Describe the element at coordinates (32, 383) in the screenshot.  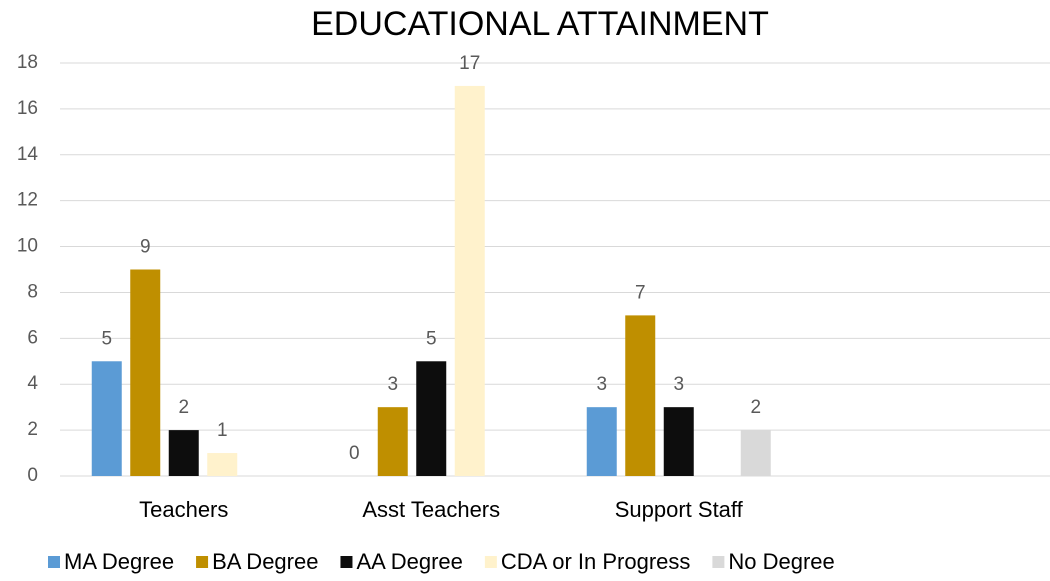
I see `y-tick-label: 4` at that location.